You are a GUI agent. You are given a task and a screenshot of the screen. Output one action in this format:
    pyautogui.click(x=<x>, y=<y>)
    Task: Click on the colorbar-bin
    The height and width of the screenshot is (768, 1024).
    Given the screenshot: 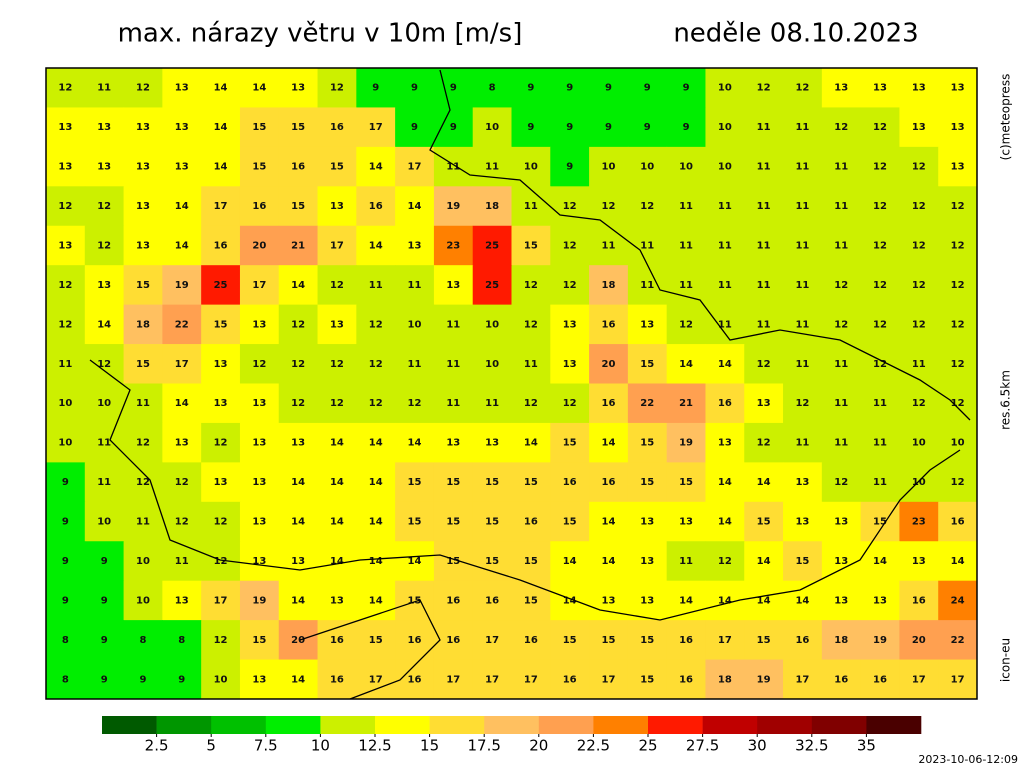 What is the action you would take?
    pyautogui.click(x=730, y=725)
    